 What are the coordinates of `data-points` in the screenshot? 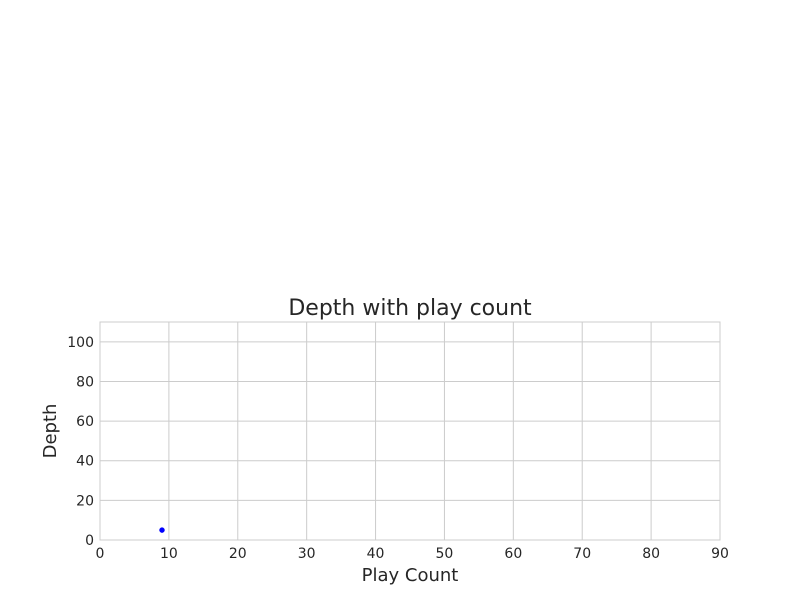 It's located at (162, 530).